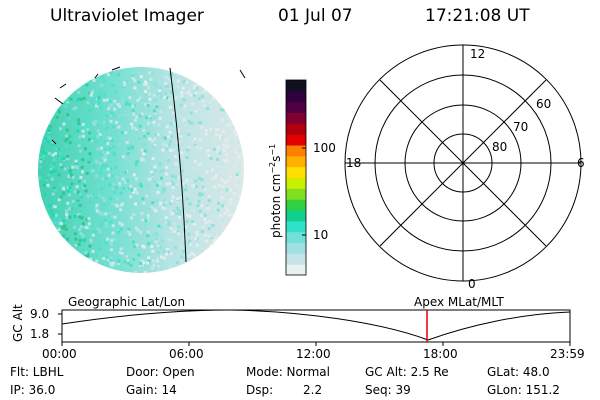  Describe the element at coordinates (459, 302) in the screenshot. I see `timeline-right-label: Apex MLat/MLT` at that location.